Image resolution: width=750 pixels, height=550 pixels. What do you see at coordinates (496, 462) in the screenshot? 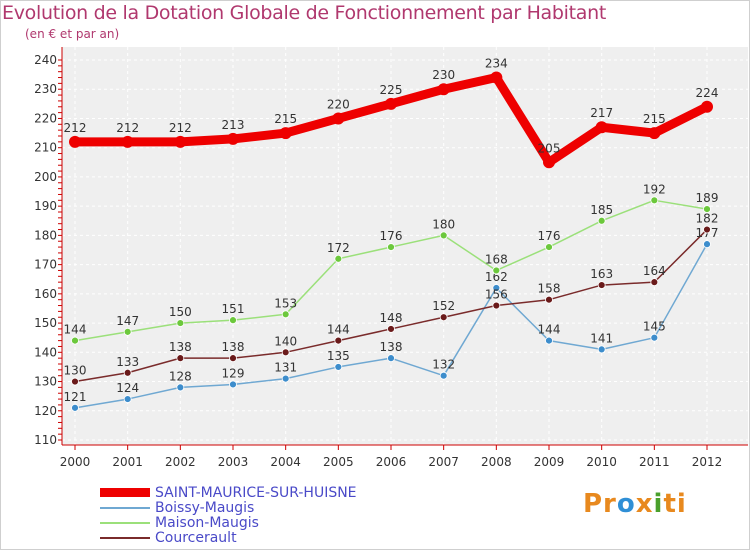
I see `x-tick-label: 2008` at bounding box center [496, 462].